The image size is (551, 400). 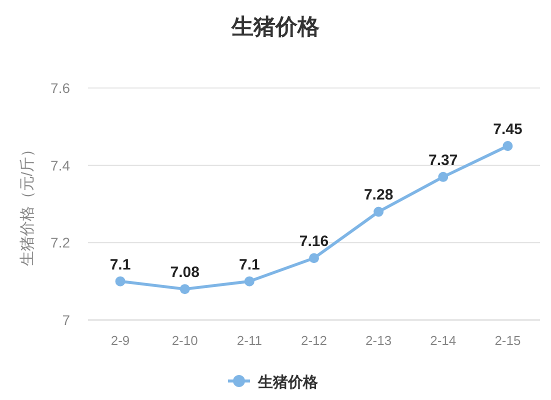 What do you see at coordinates (443, 160) in the screenshot?
I see `data-label: 7.37` at bounding box center [443, 160].